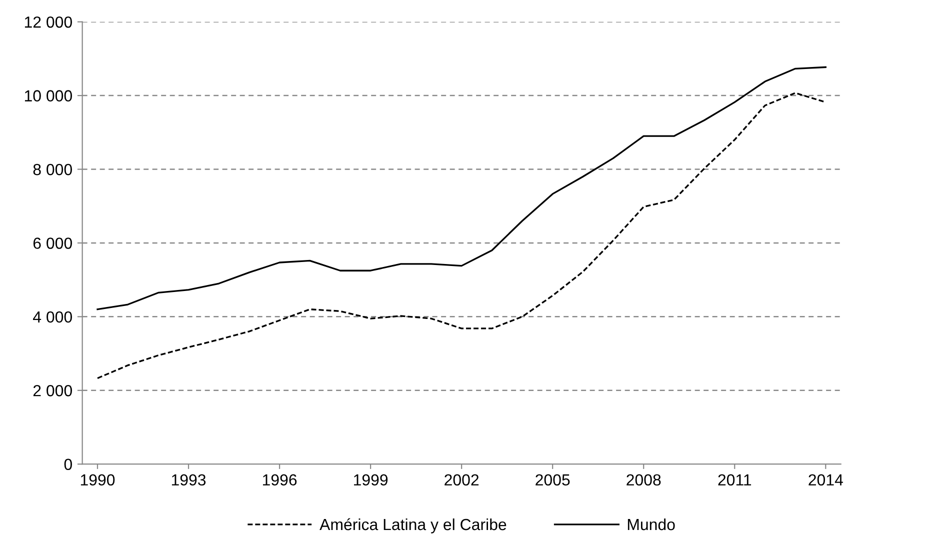 Image resolution: width=925 pixels, height=546 pixels. What do you see at coordinates (553, 480) in the screenshot?
I see `x-tick-label: 2005` at bounding box center [553, 480].